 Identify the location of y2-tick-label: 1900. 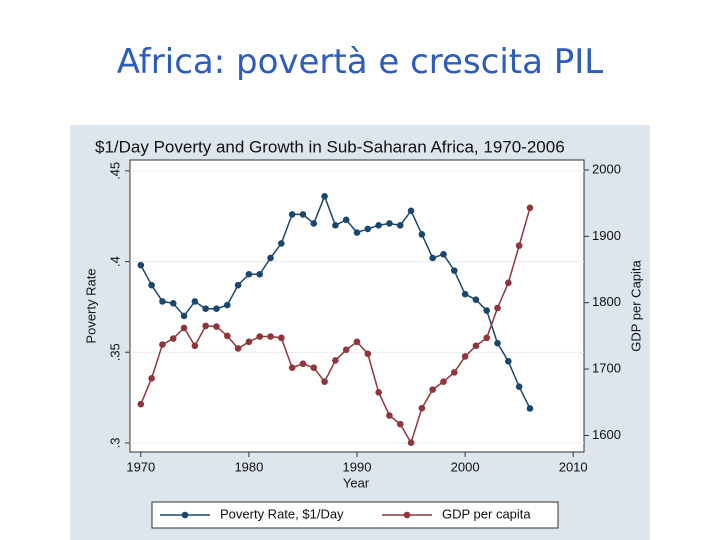
(606, 235).